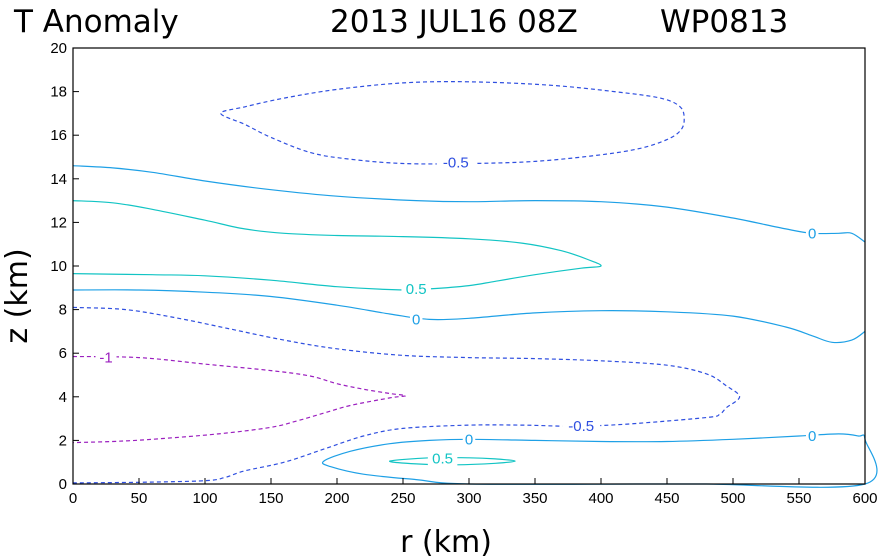 The height and width of the screenshot is (559, 879). What do you see at coordinates (402, 498) in the screenshot?
I see `x-tick-label: 250` at bounding box center [402, 498].